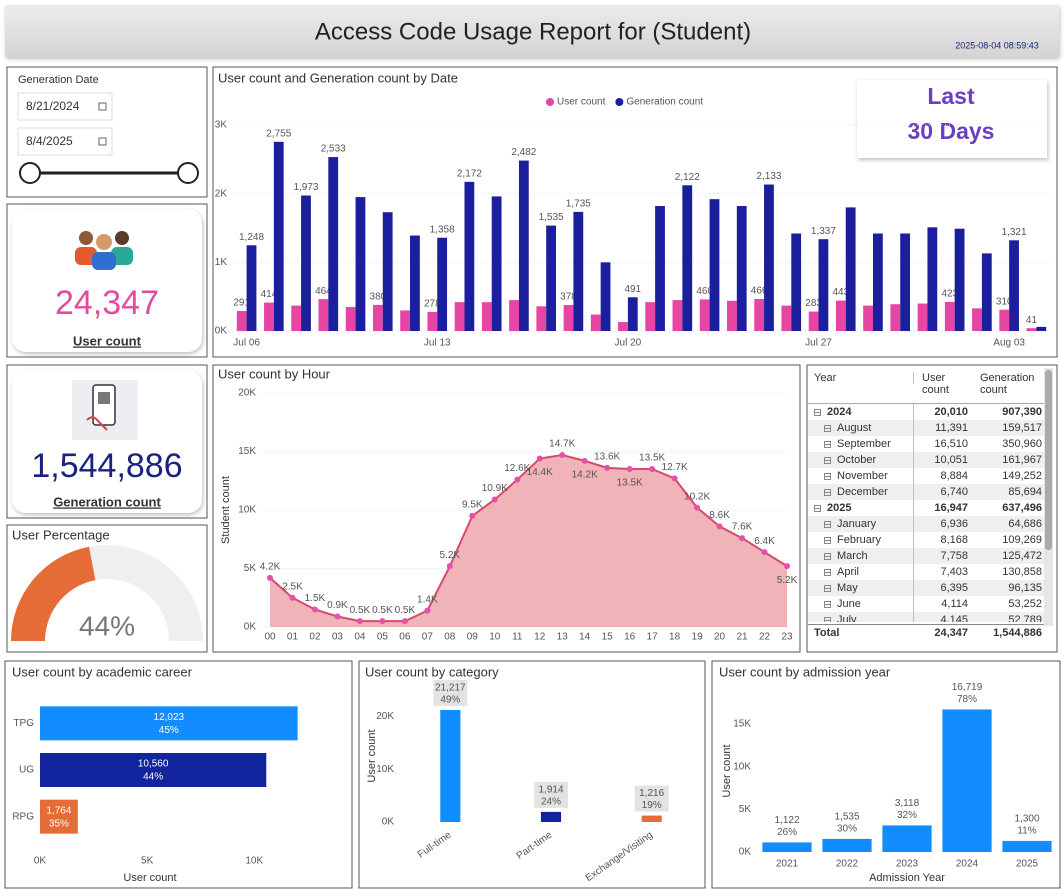  Describe the element at coordinates (292, 586) in the screenshot. I see `data-label: 2.5K` at that location.